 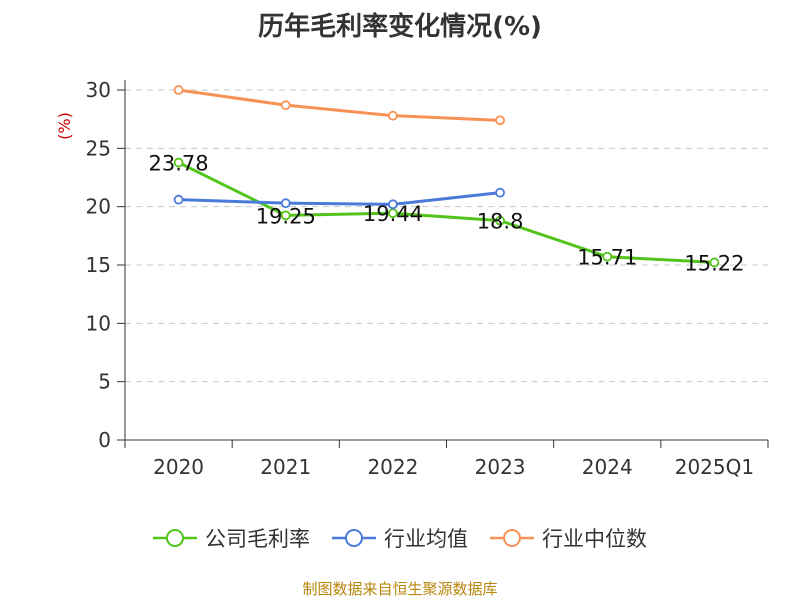 I want to click on y-tick-label: 15, so click(x=98, y=265).